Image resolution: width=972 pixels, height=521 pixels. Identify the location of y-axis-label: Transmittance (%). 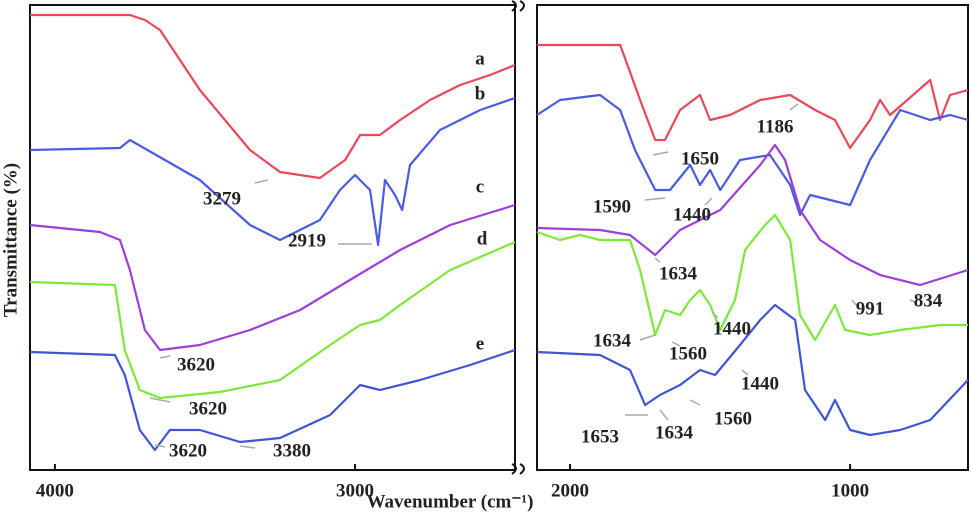
(10, 240).